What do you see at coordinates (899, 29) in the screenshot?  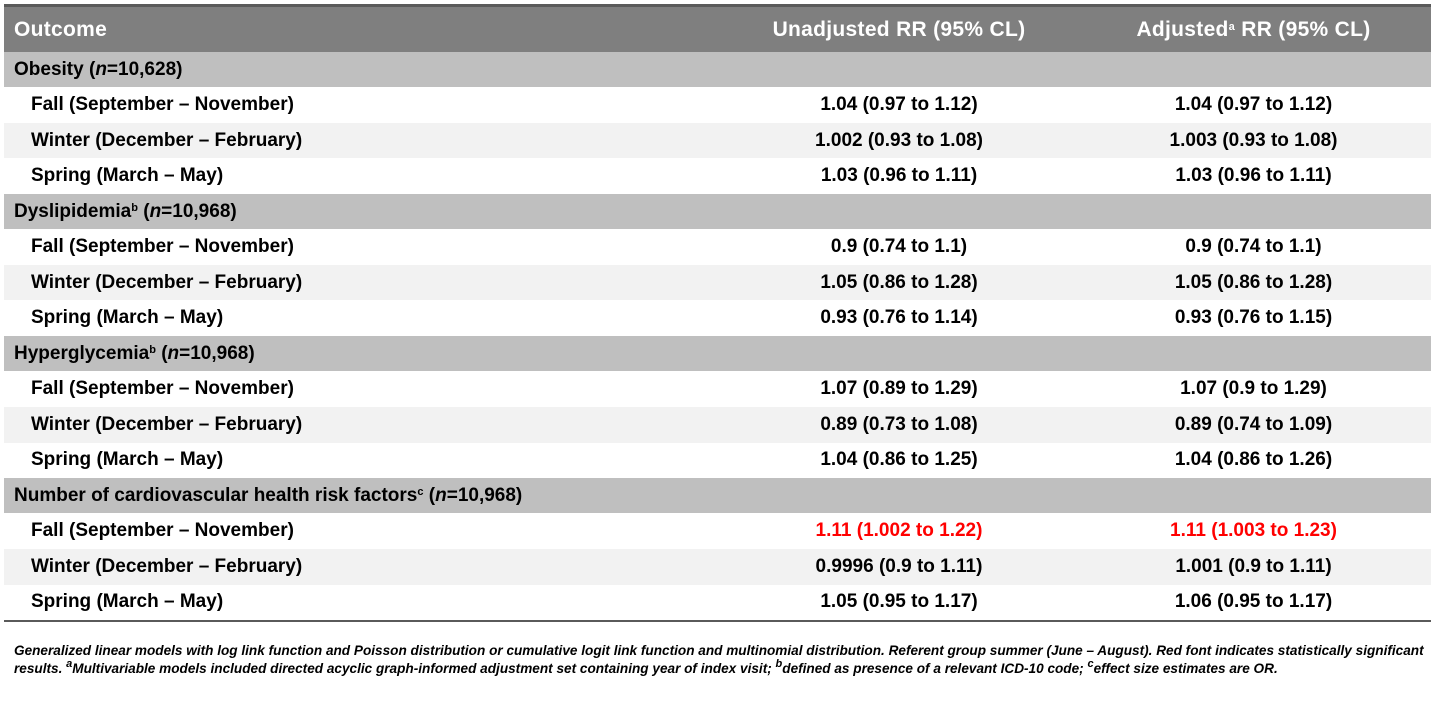 I see `header-unadjusted: Unadjusted RR (95% CL)` at bounding box center [899, 29].